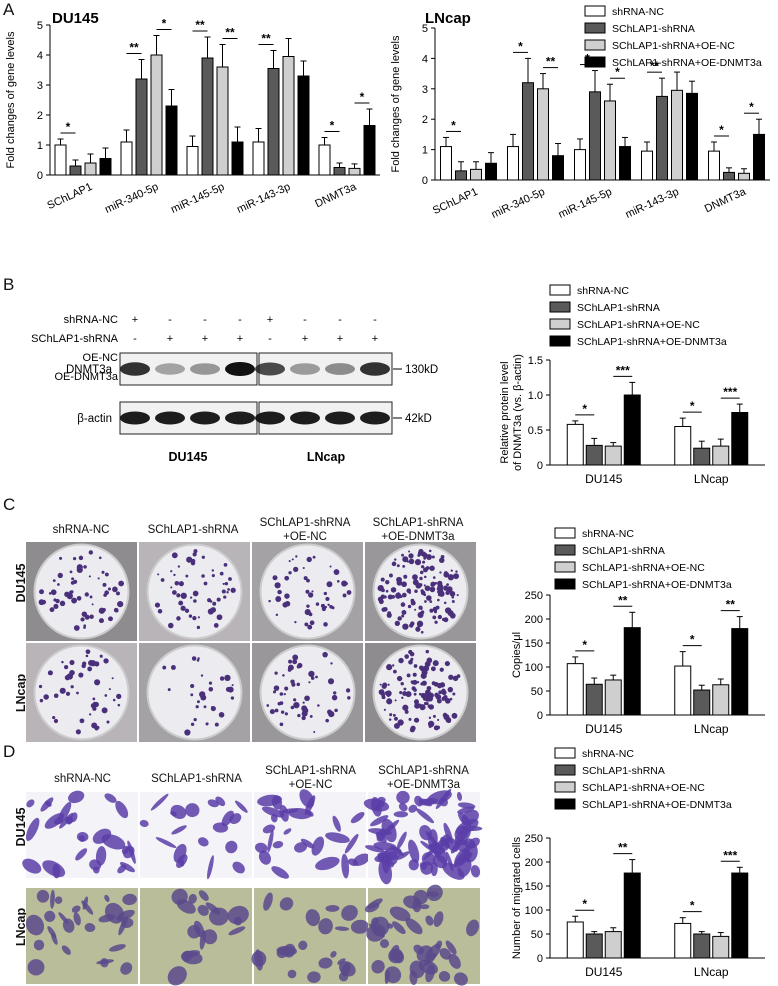  Describe the element at coordinates (652, 342) in the screenshot. I see `legend-label: SChLAP1-shRNA+OE-DNMT3a` at that location.